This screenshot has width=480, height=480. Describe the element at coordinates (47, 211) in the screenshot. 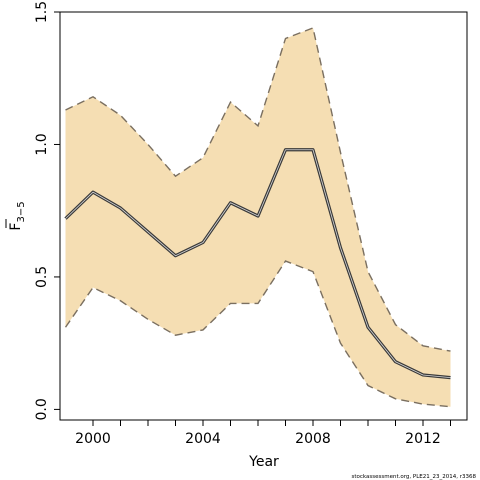

I see `y-axis: 0.0 0.5 1.0 1.5` at that location.